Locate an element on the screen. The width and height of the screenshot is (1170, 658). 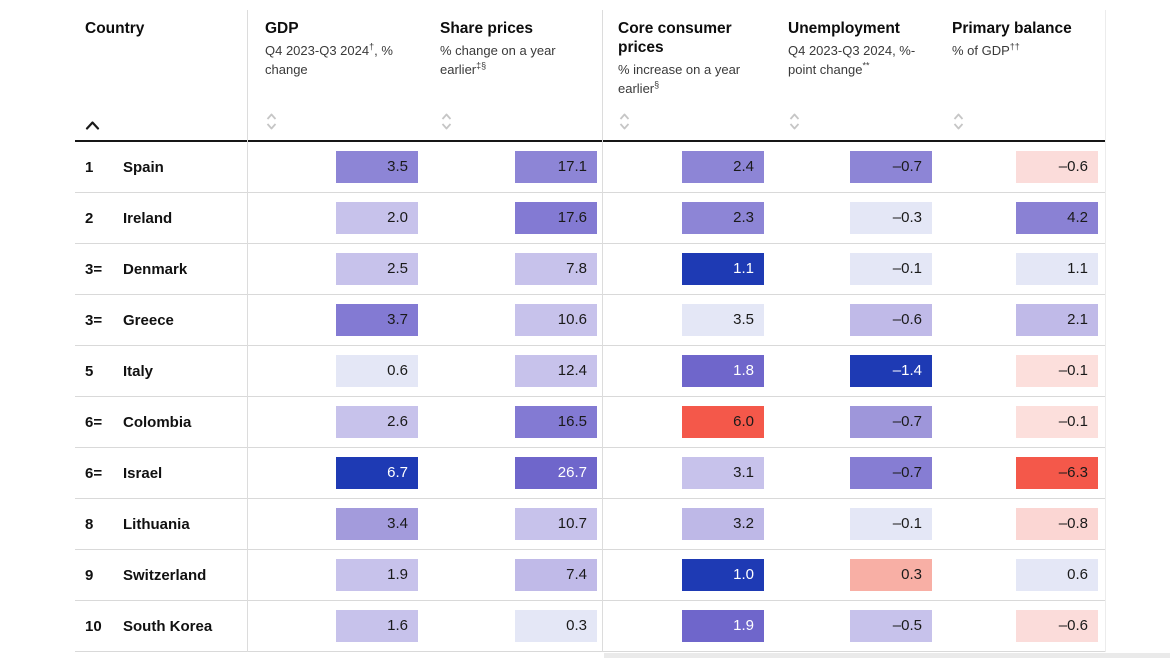
column-title: GDP is located at coordinates (282, 28).